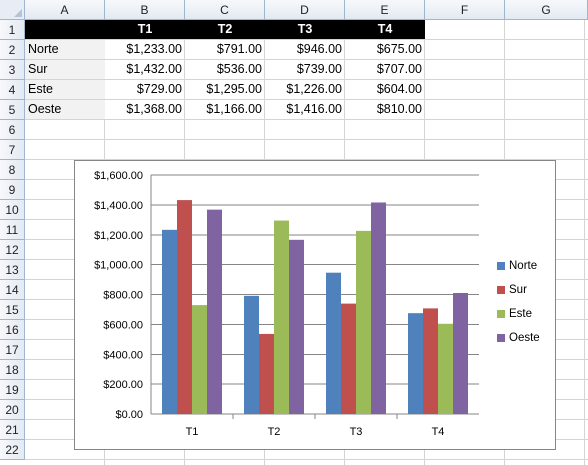 This screenshot has height=465, width=588. Describe the element at coordinates (154, 49) in the screenshot. I see `value-cell: $1,233.00` at that location.